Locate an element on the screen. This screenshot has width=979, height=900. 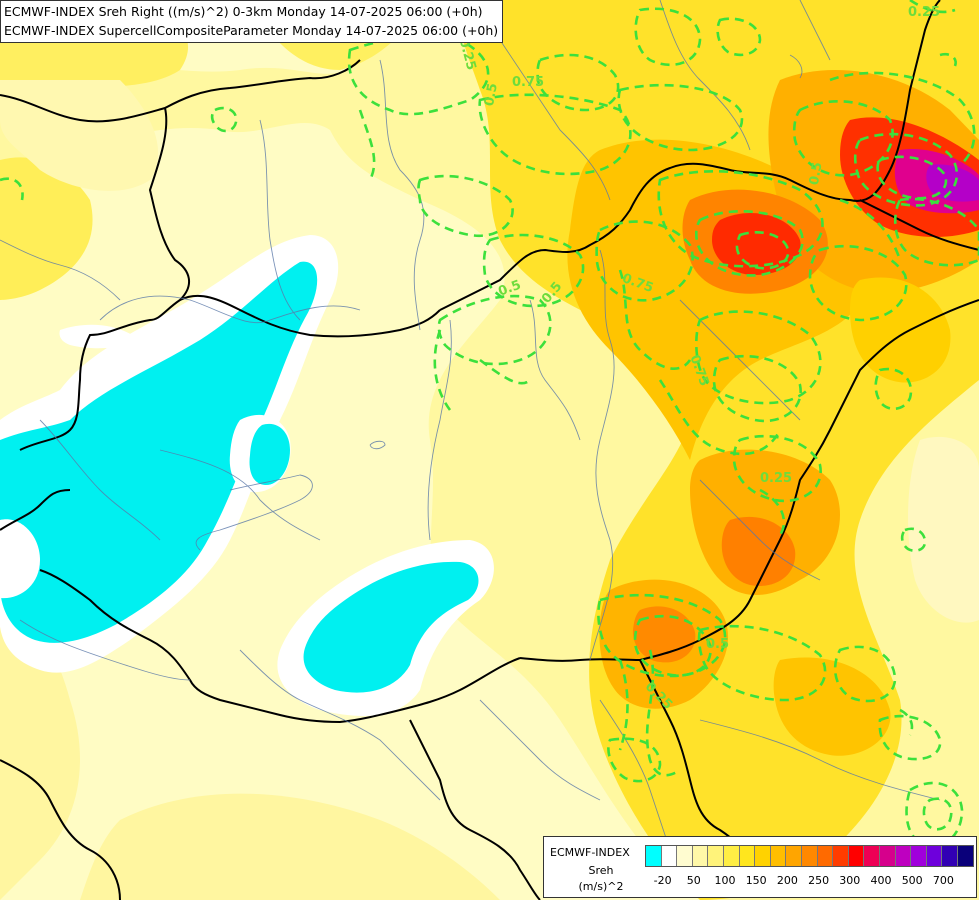
legend-tick: 400 is located at coordinates (881, 880).